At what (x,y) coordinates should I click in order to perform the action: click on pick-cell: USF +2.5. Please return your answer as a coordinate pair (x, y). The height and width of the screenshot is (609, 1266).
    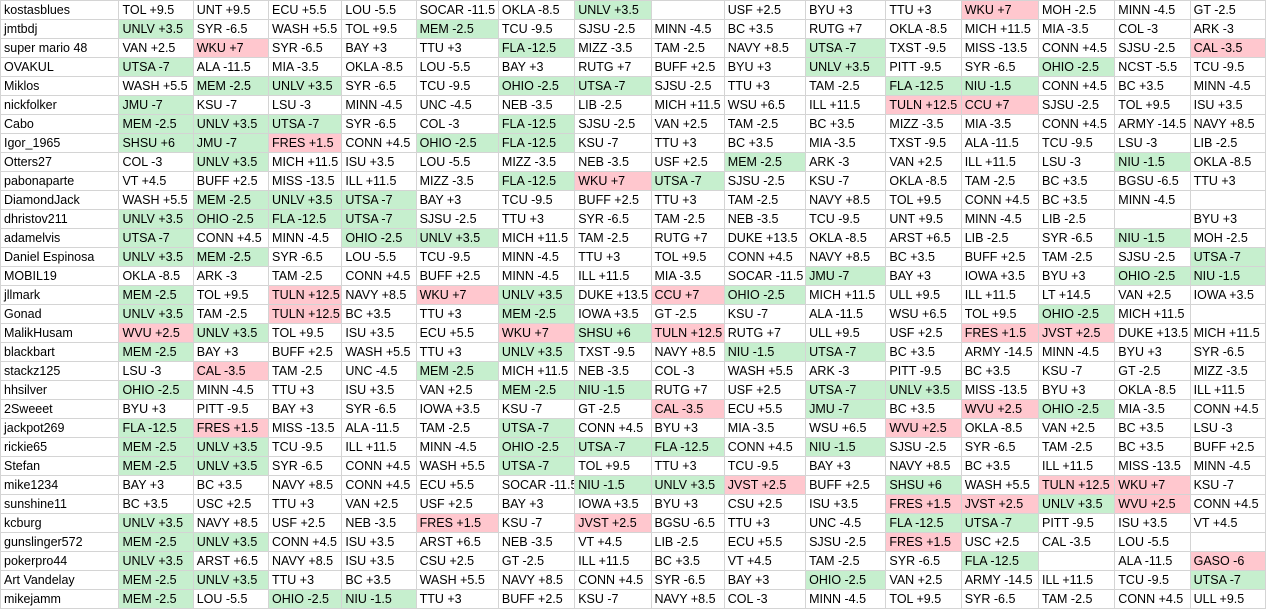
    Looking at the image, I should click on (687, 162).